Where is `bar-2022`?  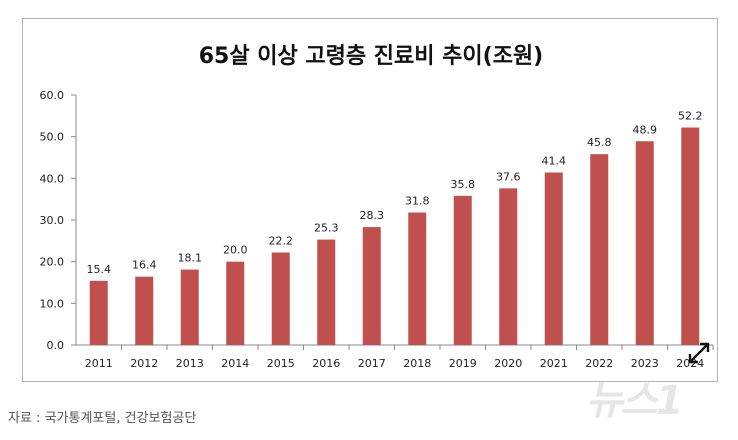 bar-2022 is located at coordinates (599, 249).